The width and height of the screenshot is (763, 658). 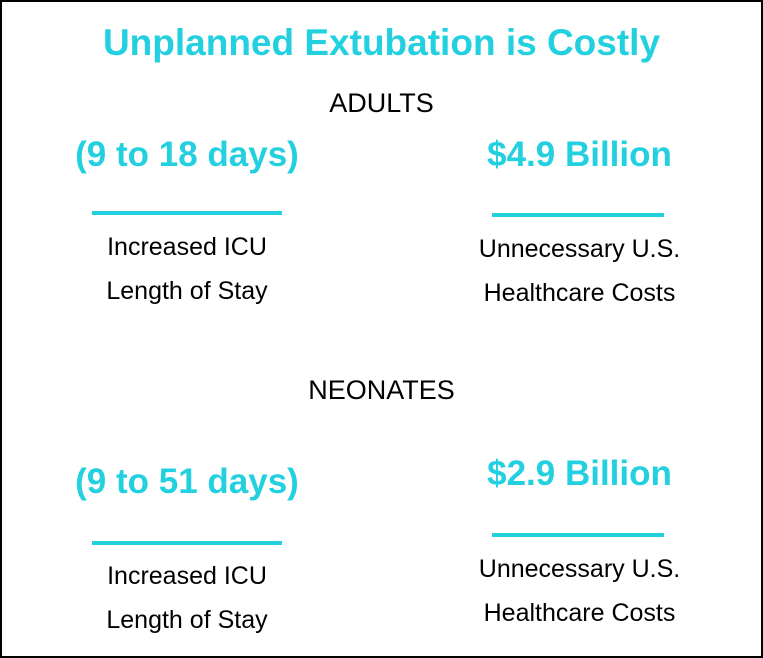 What do you see at coordinates (381, 42) in the screenshot?
I see `slide-title: Unplanned Extubation is Costly` at bounding box center [381, 42].